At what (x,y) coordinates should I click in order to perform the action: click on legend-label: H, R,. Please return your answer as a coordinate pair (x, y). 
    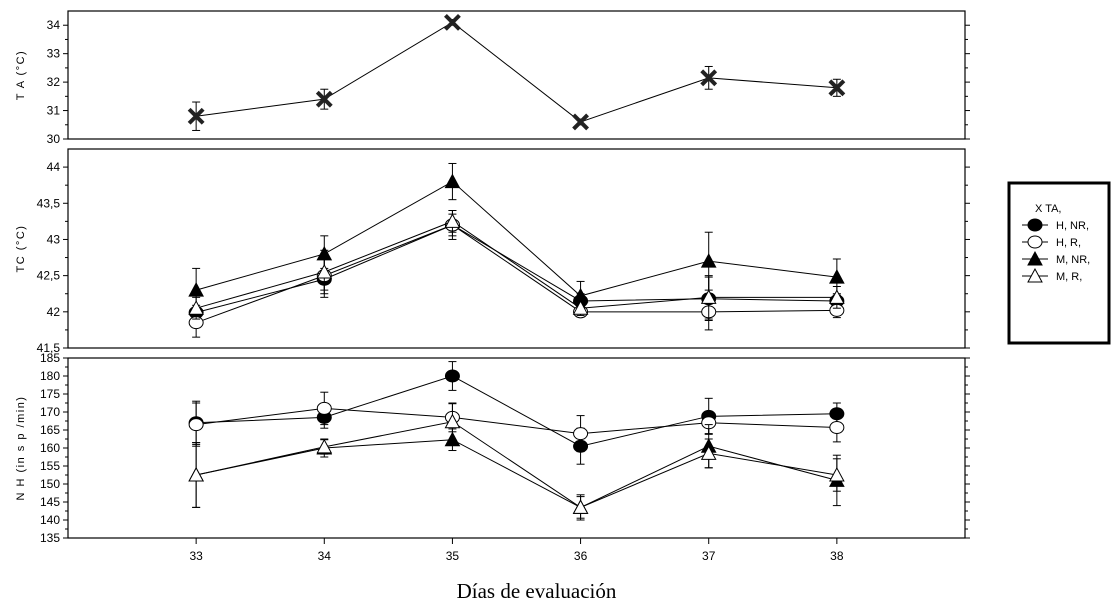
    Looking at the image, I should click on (1068, 243).